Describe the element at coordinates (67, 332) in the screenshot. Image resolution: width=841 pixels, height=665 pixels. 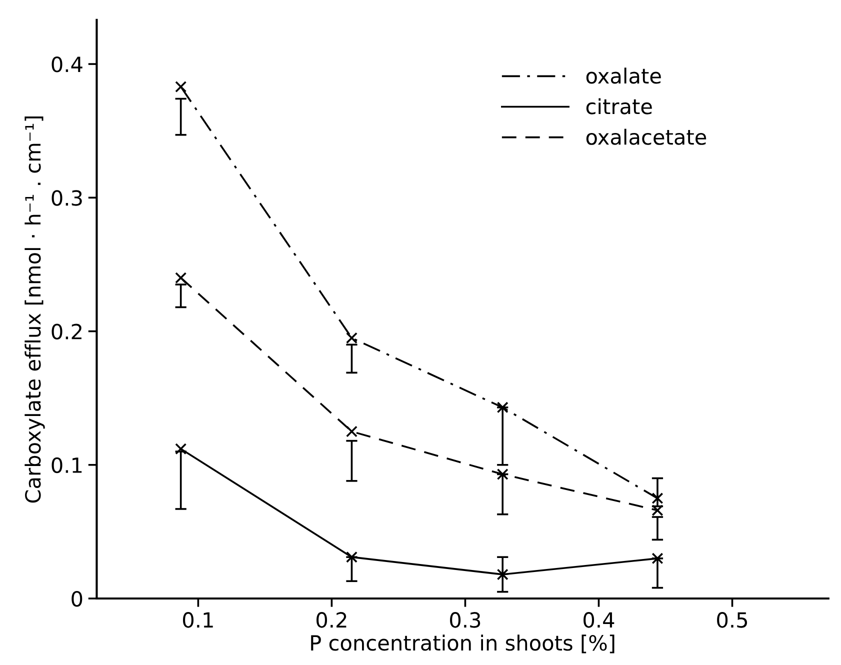
I see `y-tick-label: 0.2` at that location.